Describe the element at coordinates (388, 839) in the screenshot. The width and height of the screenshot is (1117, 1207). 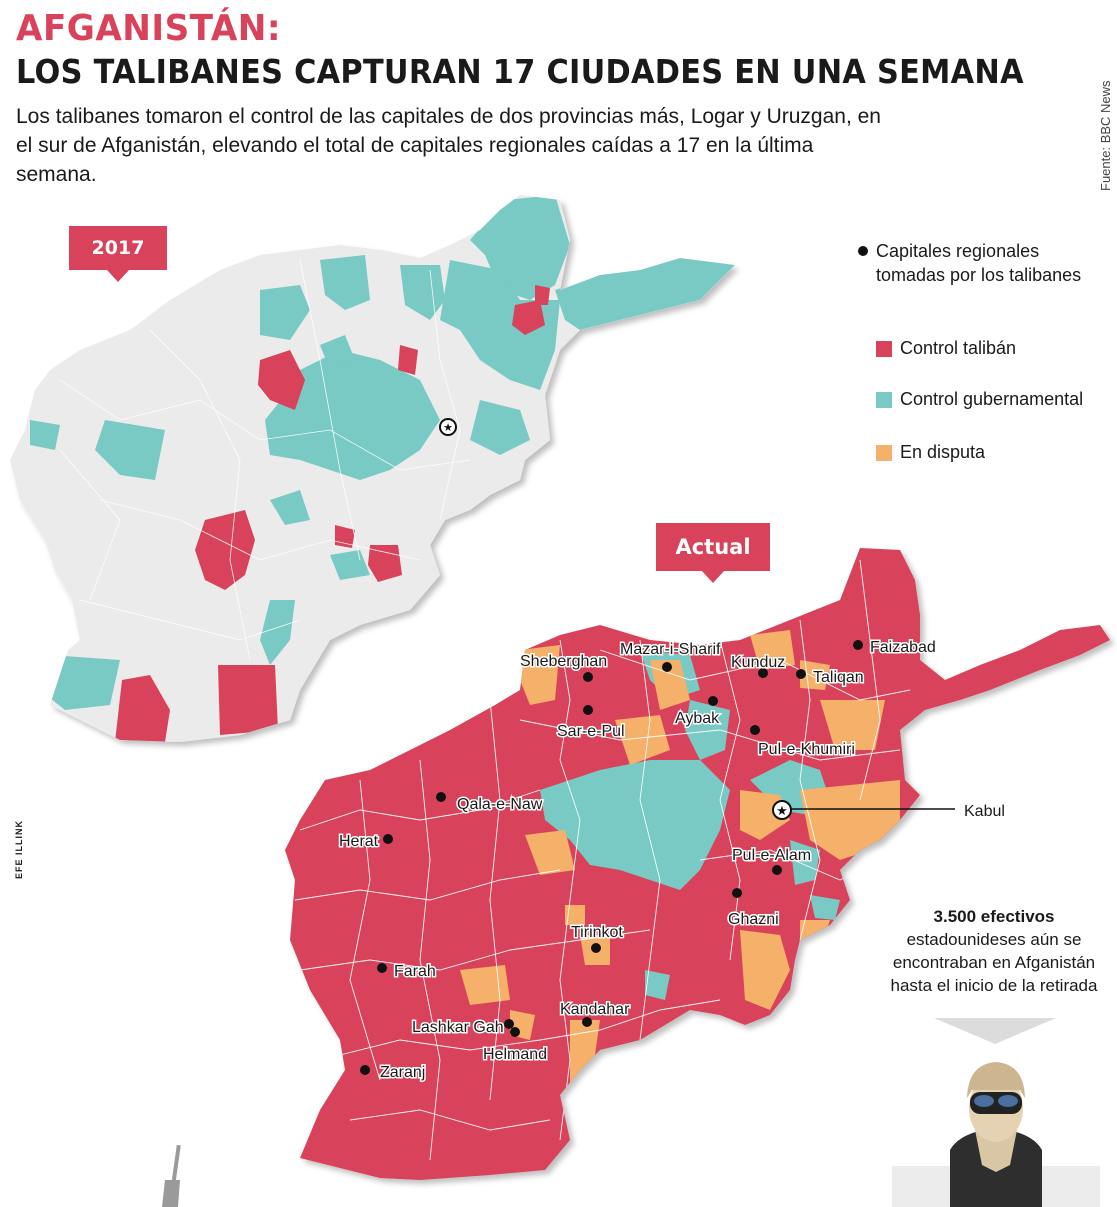
I see `city-dot-herat` at that location.